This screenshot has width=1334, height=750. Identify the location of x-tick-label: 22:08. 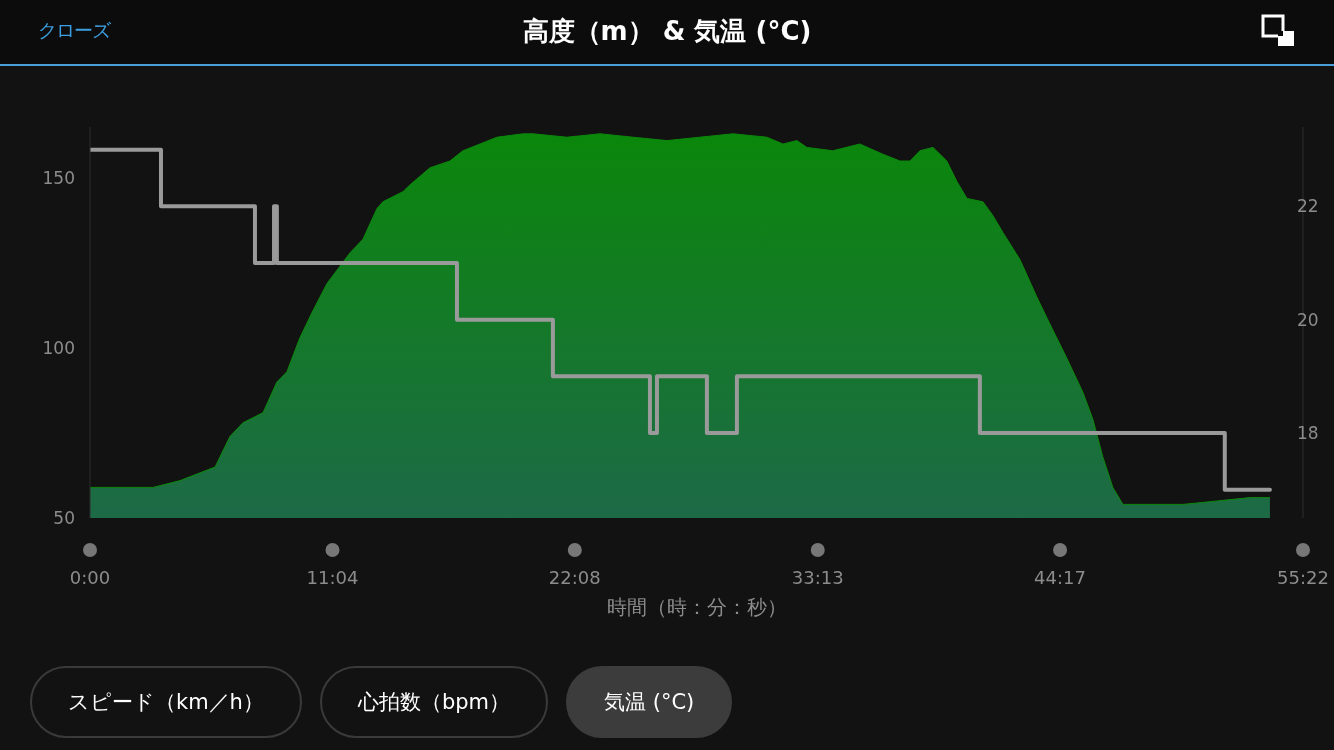
(574, 577).